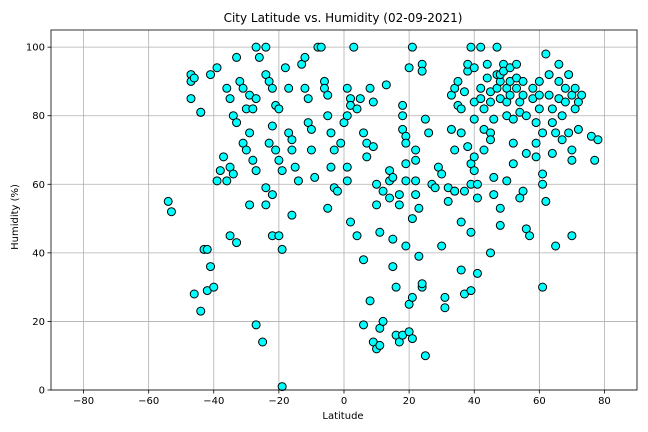  What do you see at coordinates (38, 253) in the screenshot?
I see `y-tick-label: 40` at bounding box center [38, 253].